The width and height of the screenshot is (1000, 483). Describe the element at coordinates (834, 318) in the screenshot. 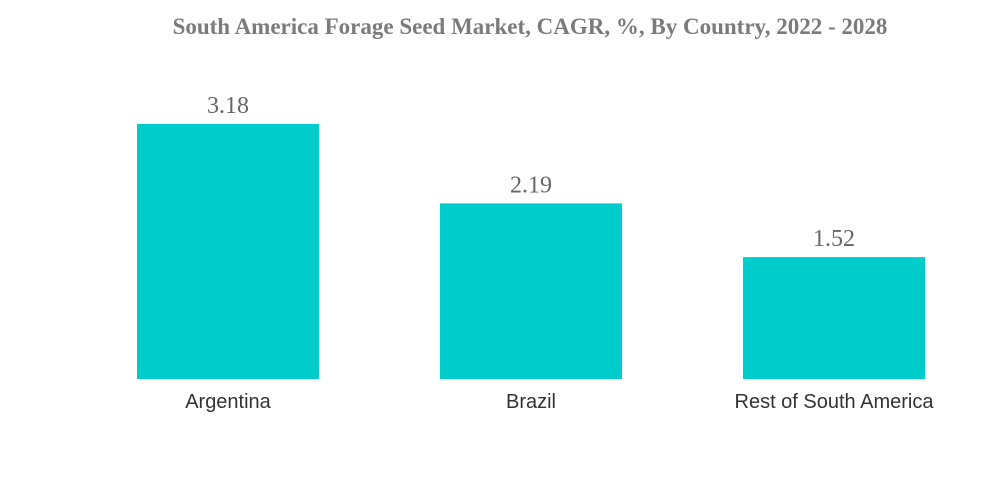

I see `bar-rest-of-south-america` at that location.